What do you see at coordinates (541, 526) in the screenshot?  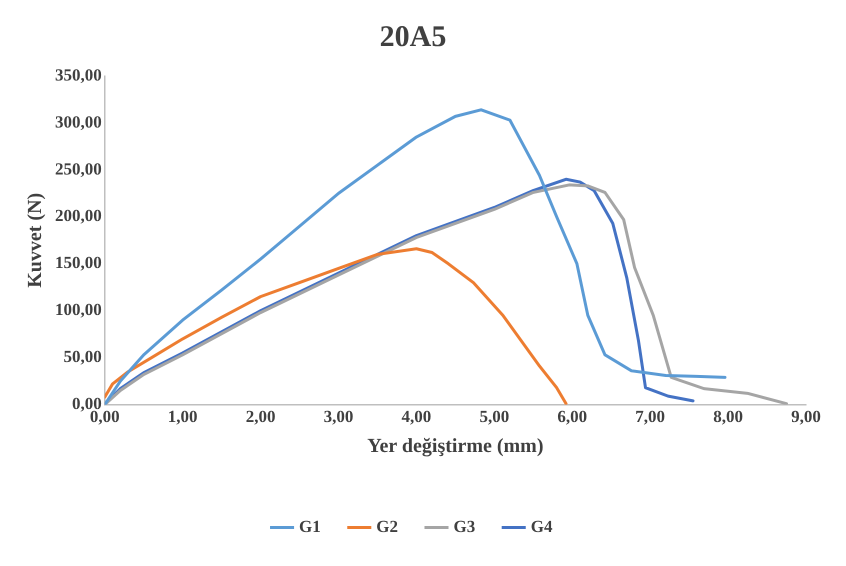 I see `legend-label: G4` at bounding box center [541, 526].